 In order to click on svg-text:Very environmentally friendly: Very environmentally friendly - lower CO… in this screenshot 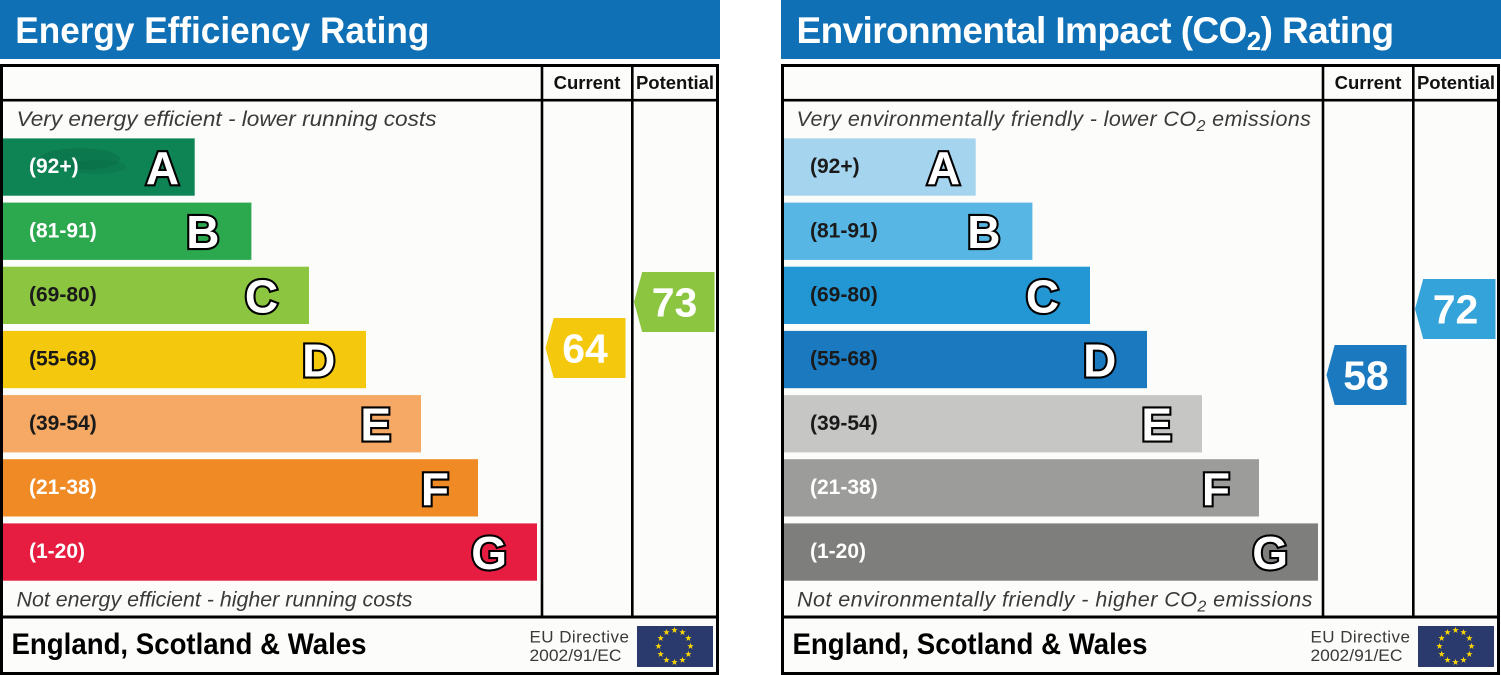, I will do `click(1054, 121)`.